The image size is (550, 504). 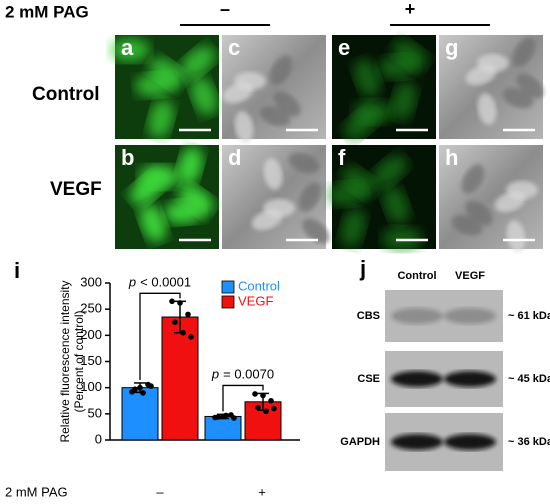 I want to click on micrograph: c, so click(x=274, y=89).